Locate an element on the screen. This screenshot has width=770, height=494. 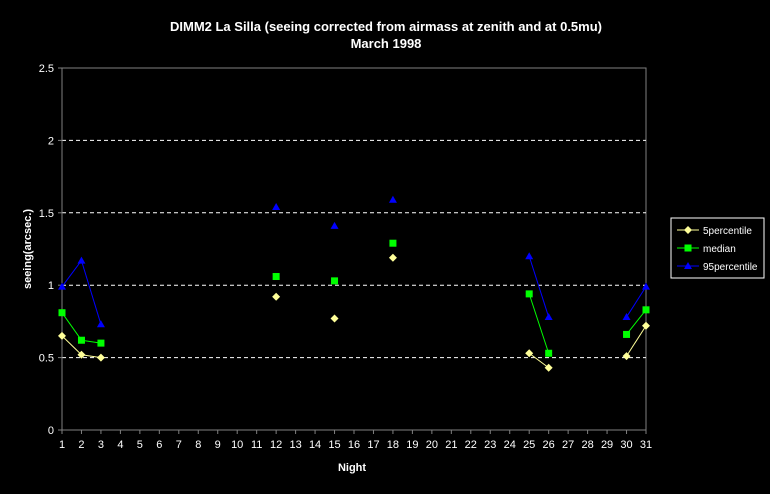
x-tick-label: 1 is located at coordinates (62, 445).